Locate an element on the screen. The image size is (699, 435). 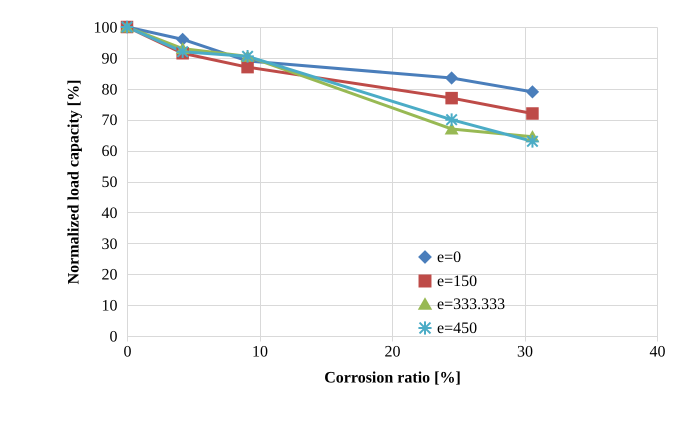
legend-label: e=0 is located at coordinates (449, 257).